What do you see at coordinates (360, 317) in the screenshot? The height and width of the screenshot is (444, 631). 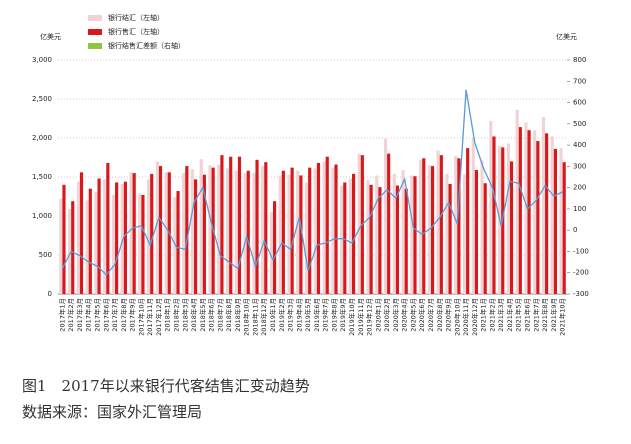 I see `x-tick-label: 2019年11月` at bounding box center [360, 317].